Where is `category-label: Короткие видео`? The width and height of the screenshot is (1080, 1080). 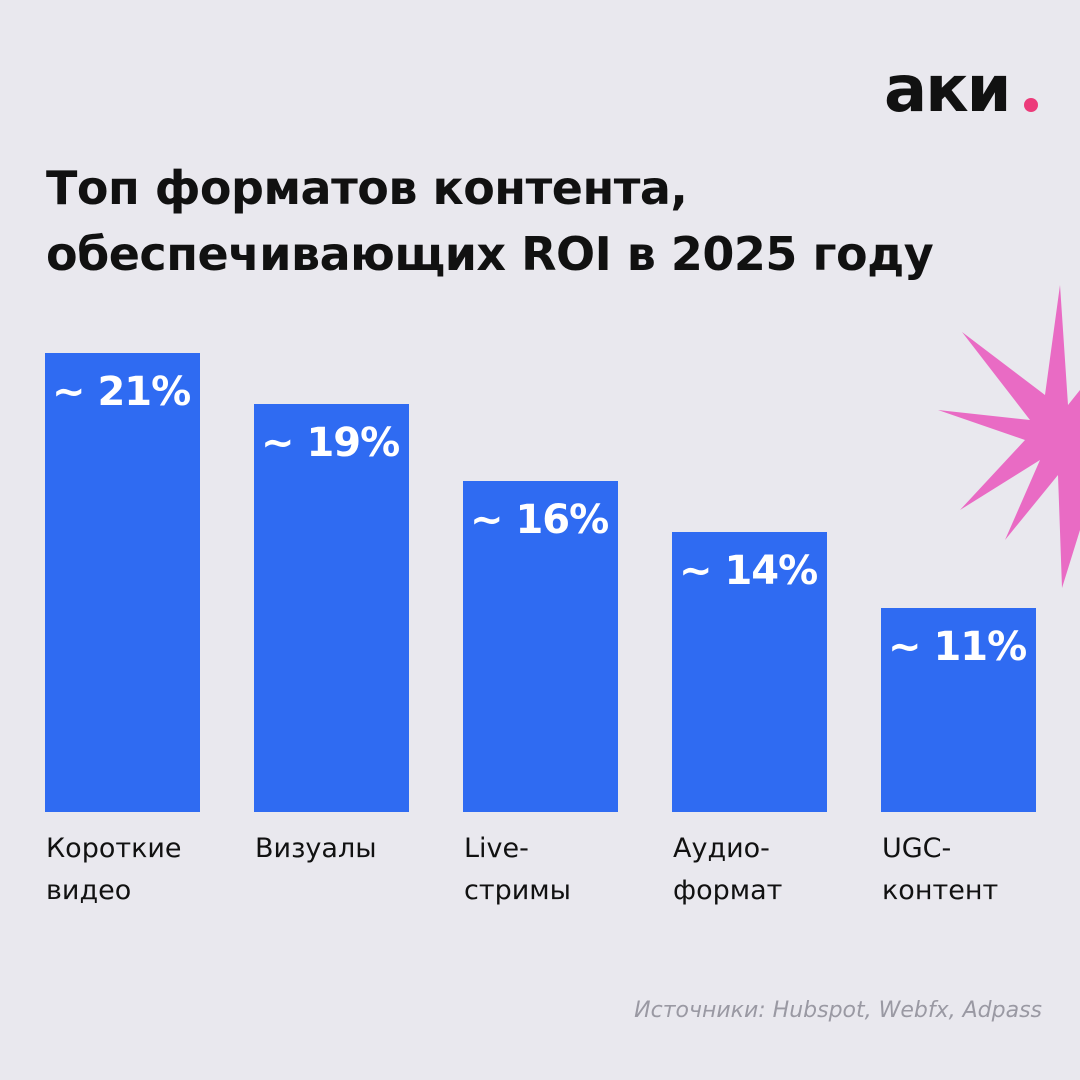 category-label: Короткие видео is located at coordinates (114, 869).